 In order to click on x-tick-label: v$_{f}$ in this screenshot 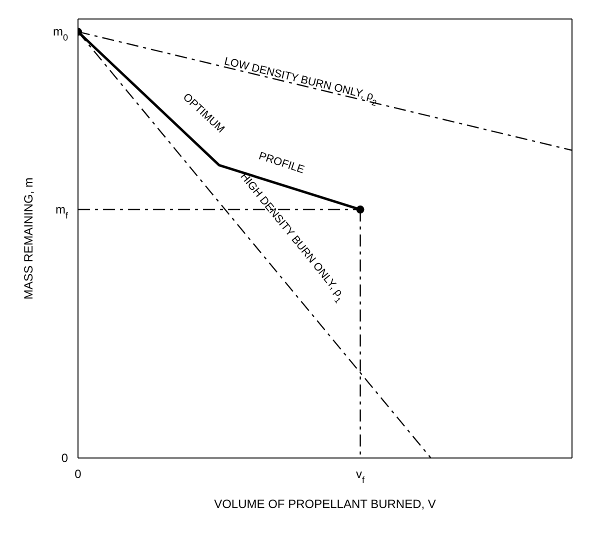, I will do `click(361, 476)`.